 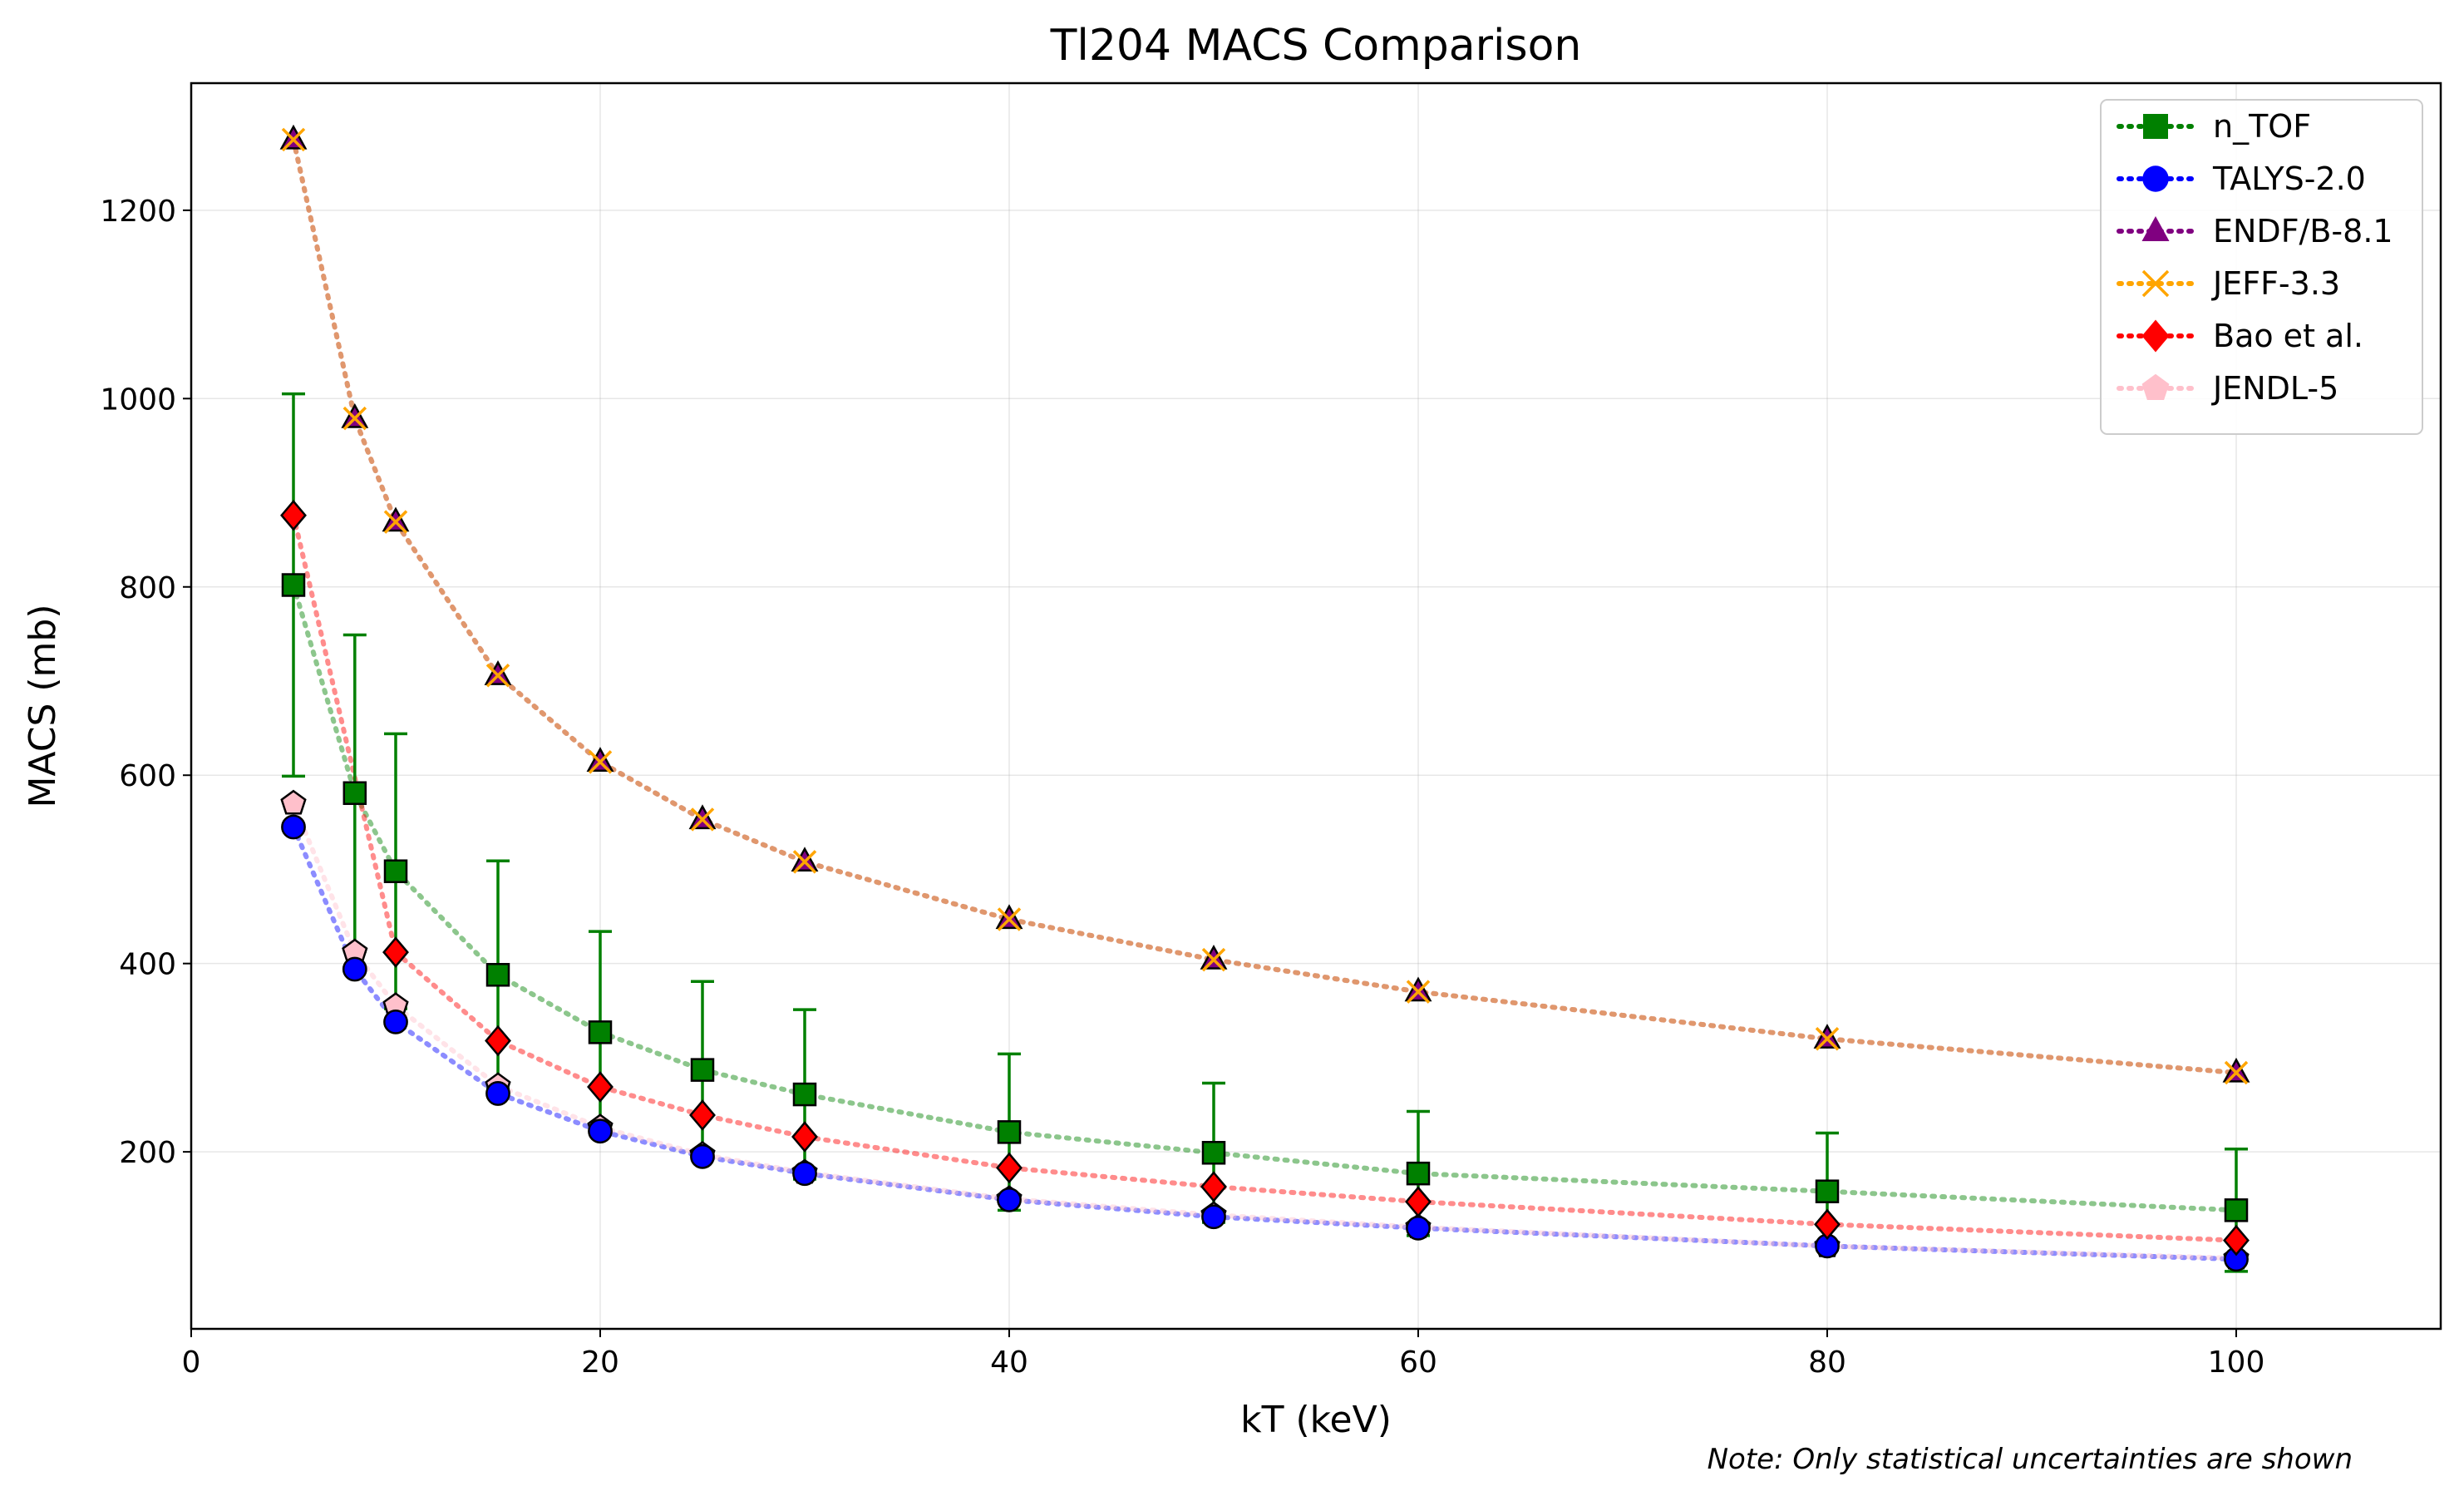 I want to click on legend-marker-x, so click(x=2155, y=283).